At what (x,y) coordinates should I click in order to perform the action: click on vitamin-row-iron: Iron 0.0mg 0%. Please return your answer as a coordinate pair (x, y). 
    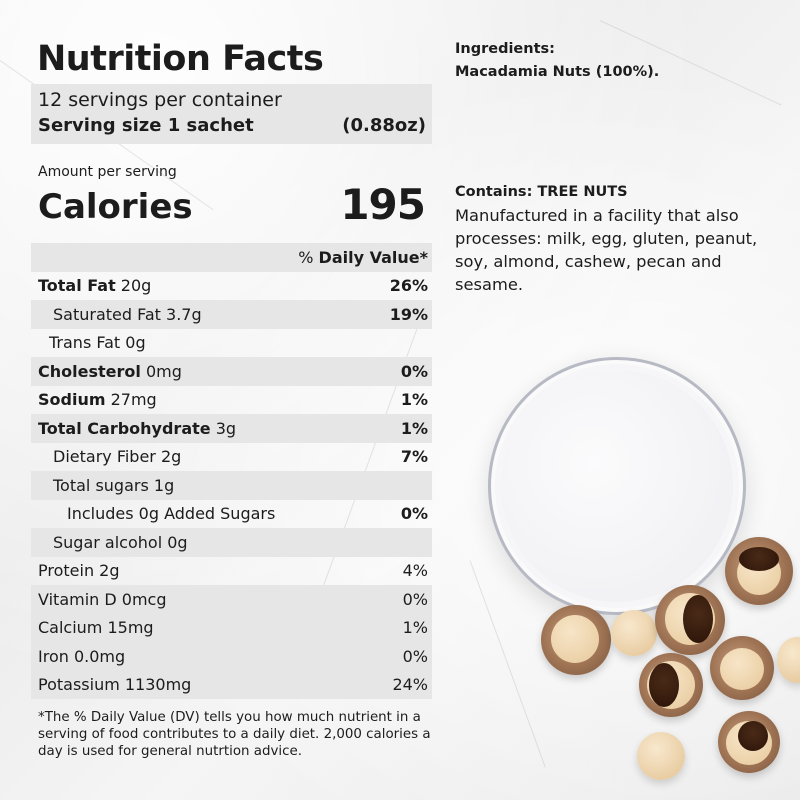
    Looking at the image, I should click on (231, 656).